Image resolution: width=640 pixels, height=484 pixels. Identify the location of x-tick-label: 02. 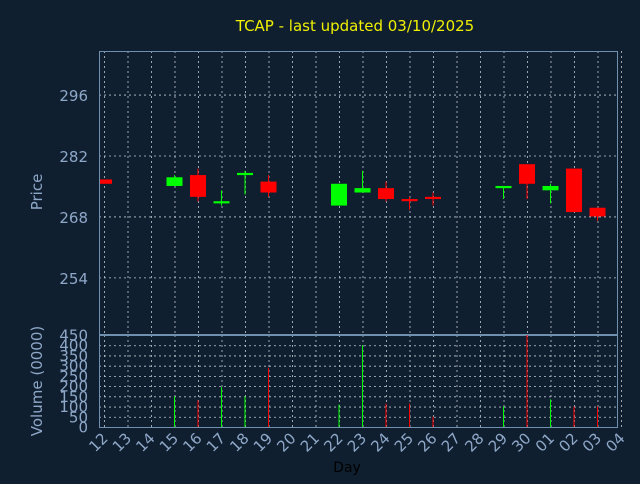
(568, 442).